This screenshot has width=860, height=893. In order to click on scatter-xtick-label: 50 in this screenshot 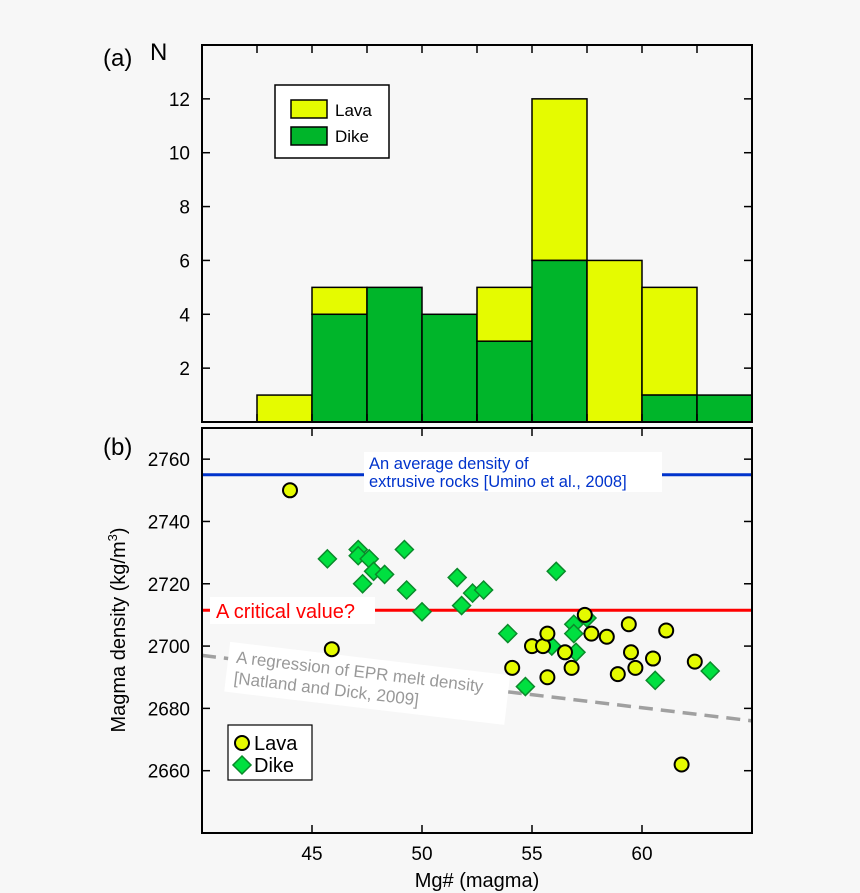, I will do `click(421, 854)`.